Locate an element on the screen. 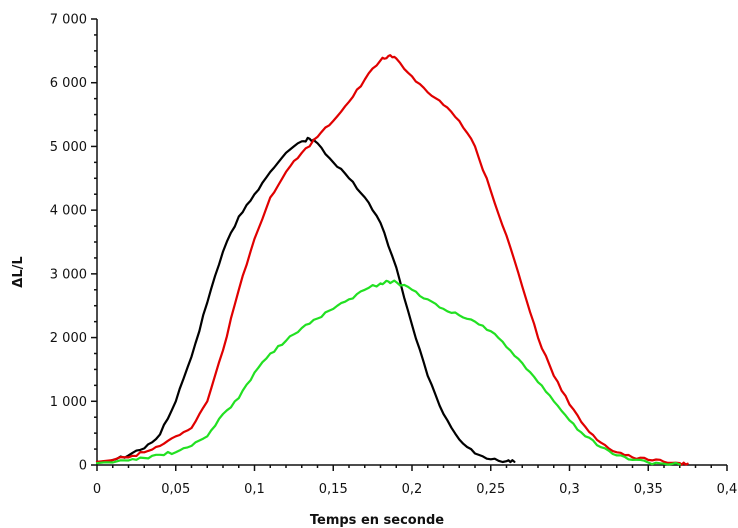 Image resolution: width=738 pixels, height=528 pixels. y-tick-label: 4 000 is located at coordinates (68, 211).